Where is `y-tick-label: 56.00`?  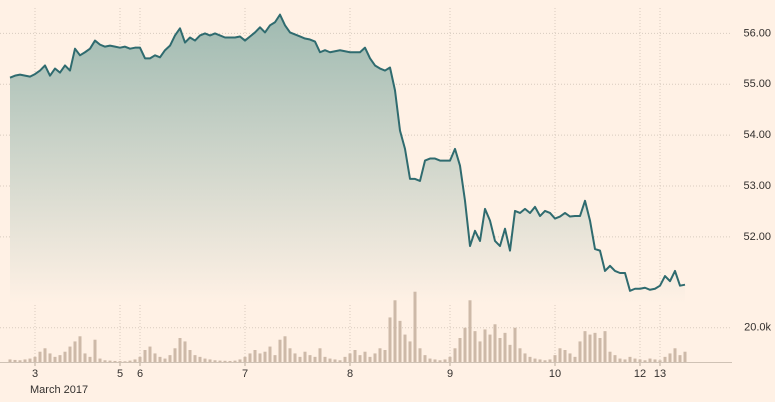 y-tick-label: 56.00 is located at coordinates (757, 33).